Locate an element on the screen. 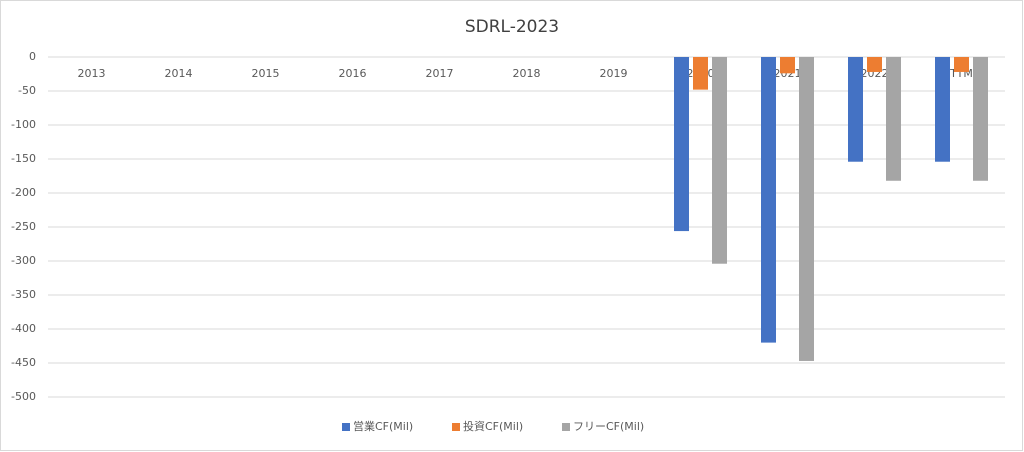  y-tick-label: -500 is located at coordinates (23, 396).